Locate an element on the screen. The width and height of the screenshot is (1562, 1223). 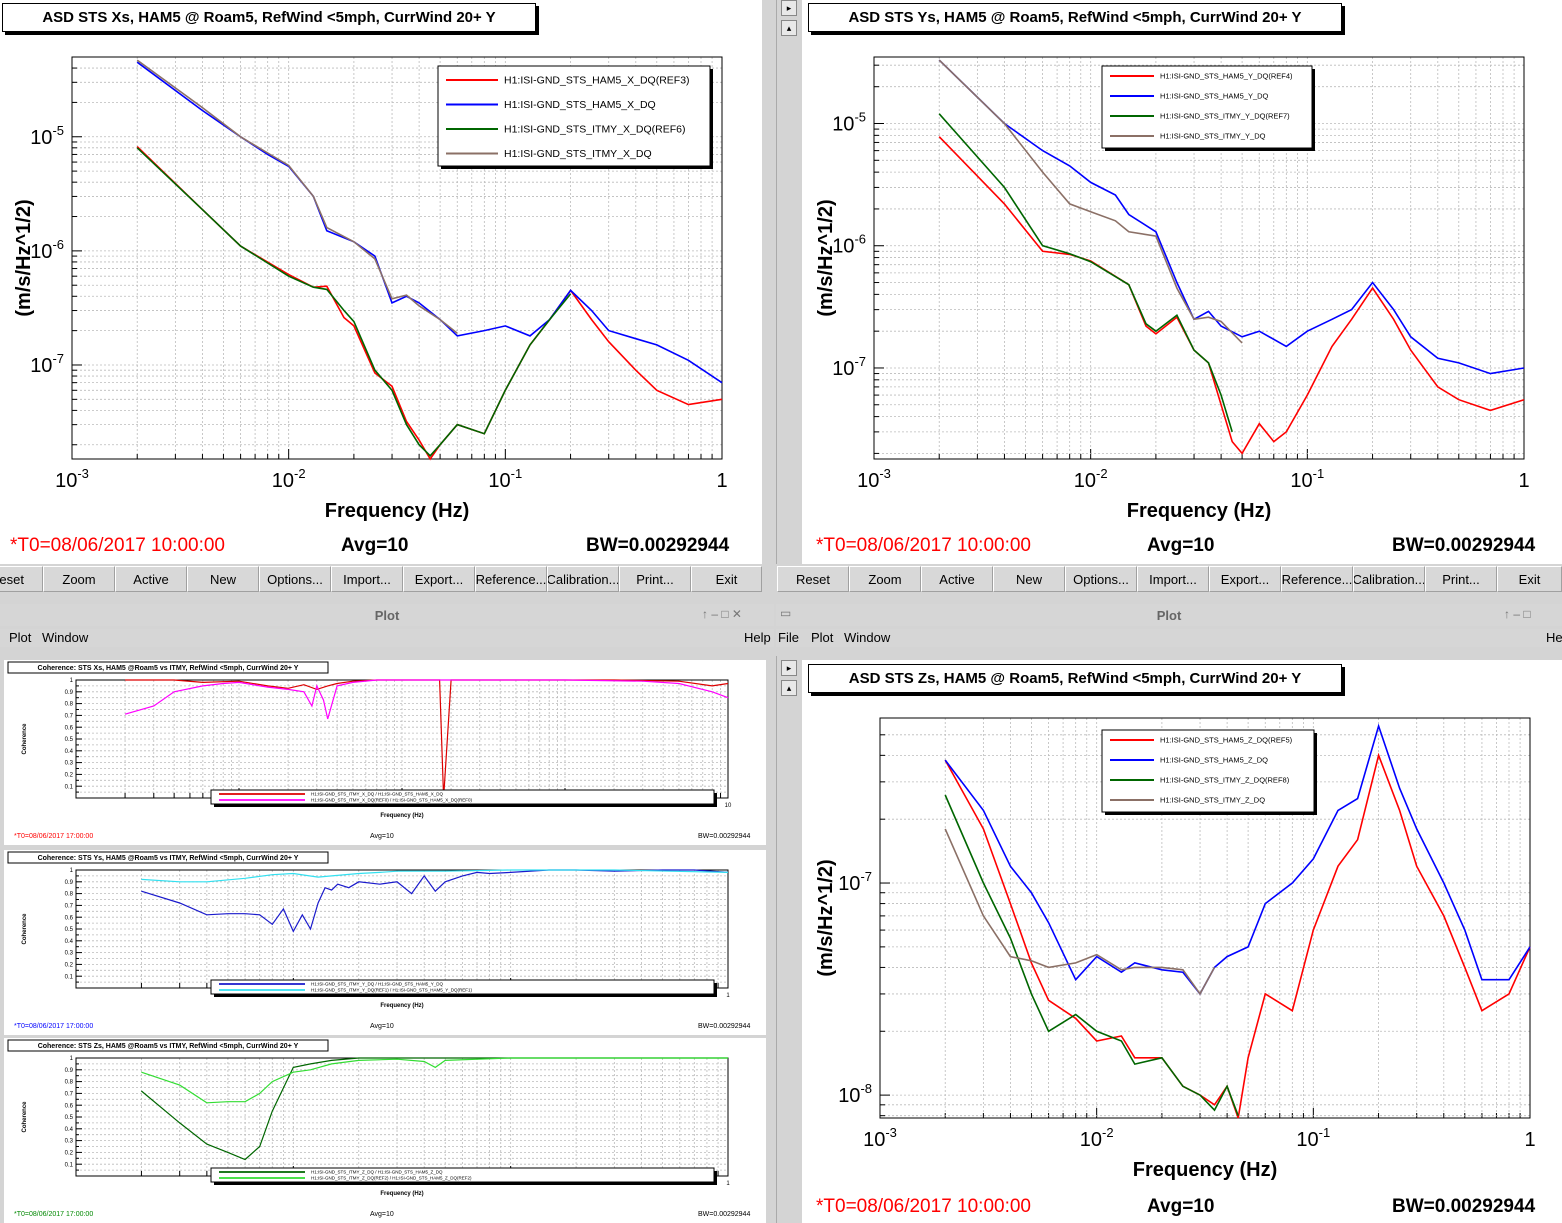
menu-file: File is located at coordinates (788, 637).